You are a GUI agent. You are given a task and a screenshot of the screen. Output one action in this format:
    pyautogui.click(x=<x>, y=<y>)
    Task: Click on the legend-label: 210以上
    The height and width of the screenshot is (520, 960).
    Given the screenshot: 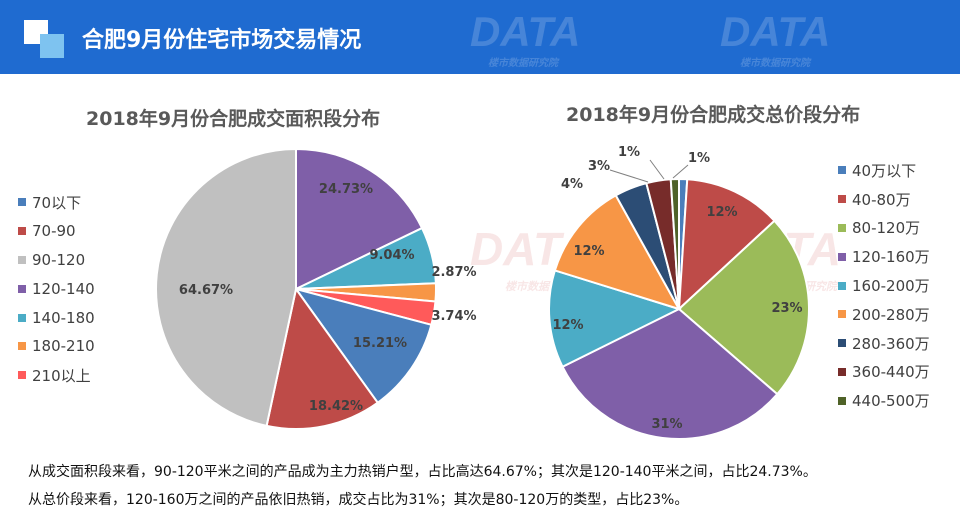 What is the action you would take?
    pyautogui.click(x=61, y=375)
    